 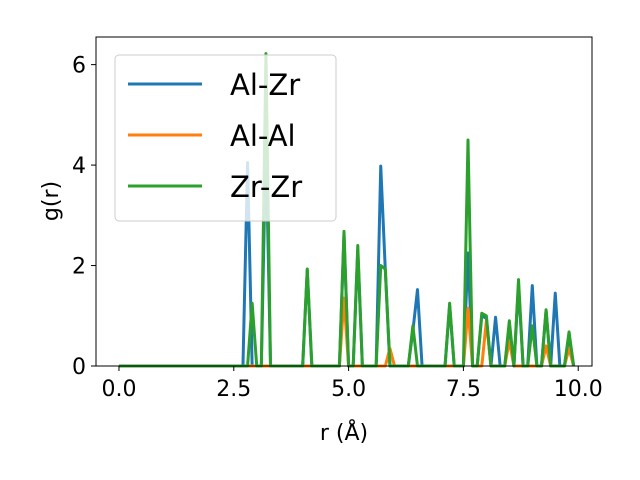 What do you see at coordinates (118, 389) in the screenshot?
I see `x-tick-label: 0.0` at bounding box center [118, 389].